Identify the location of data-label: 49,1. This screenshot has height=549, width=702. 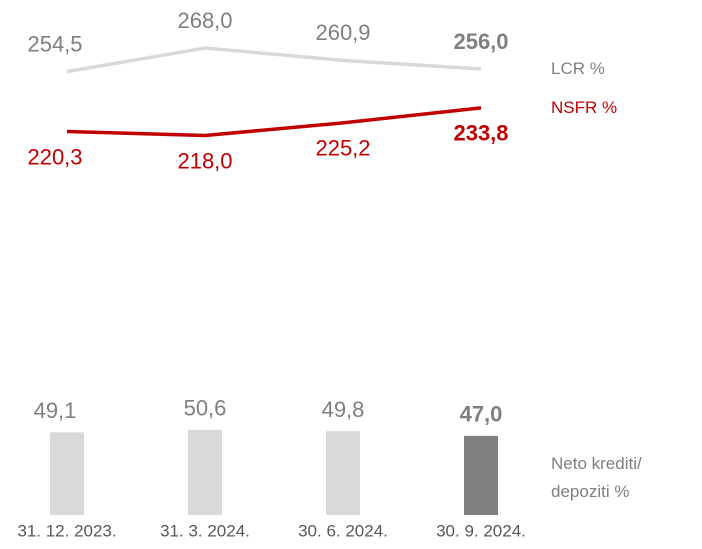
(55, 410).